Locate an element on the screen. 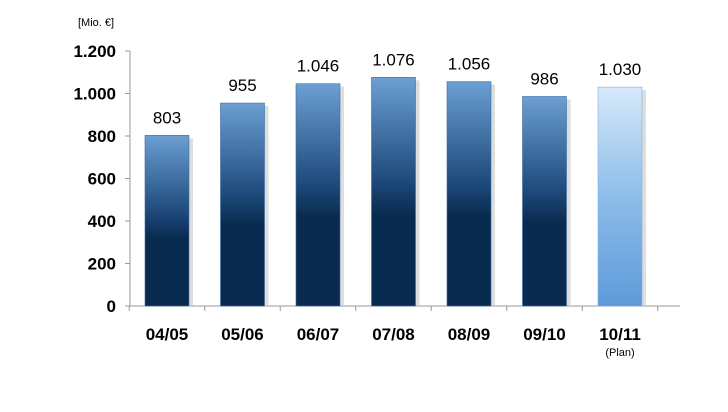 The height and width of the screenshot is (412, 728). data-label: 803 is located at coordinates (167, 117).